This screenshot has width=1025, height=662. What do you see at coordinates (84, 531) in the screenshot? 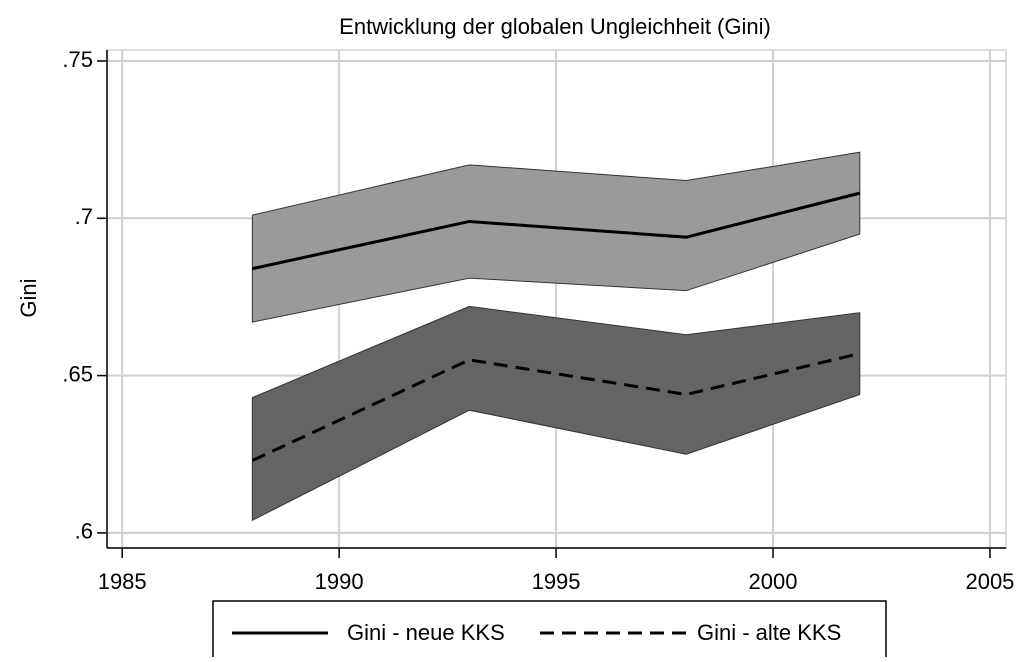
I see `y-tick-label: .6` at bounding box center [84, 531].